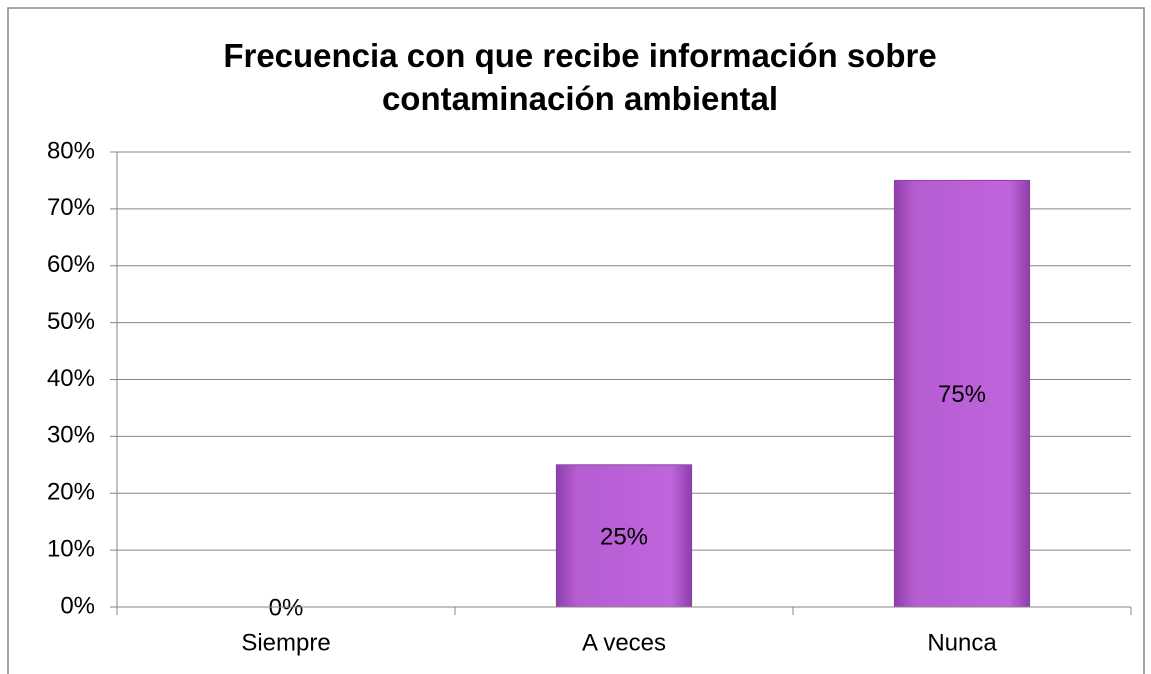 Image resolution: width=1151 pixels, height=674 pixels. What do you see at coordinates (71, 378) in the screenshot?
I see `y-tick-label: 40%` at bounding box center [71, 378].